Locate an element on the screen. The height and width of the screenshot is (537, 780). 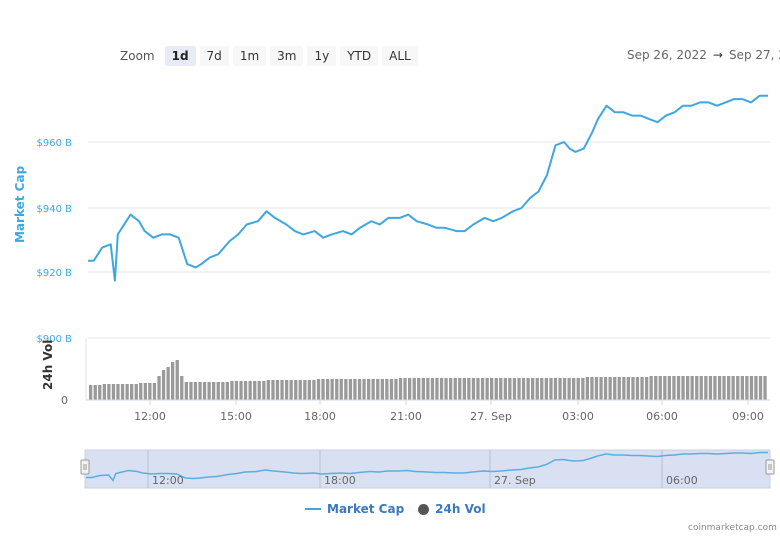
x-tick: 09:00 is located at coordinates (748, 416).